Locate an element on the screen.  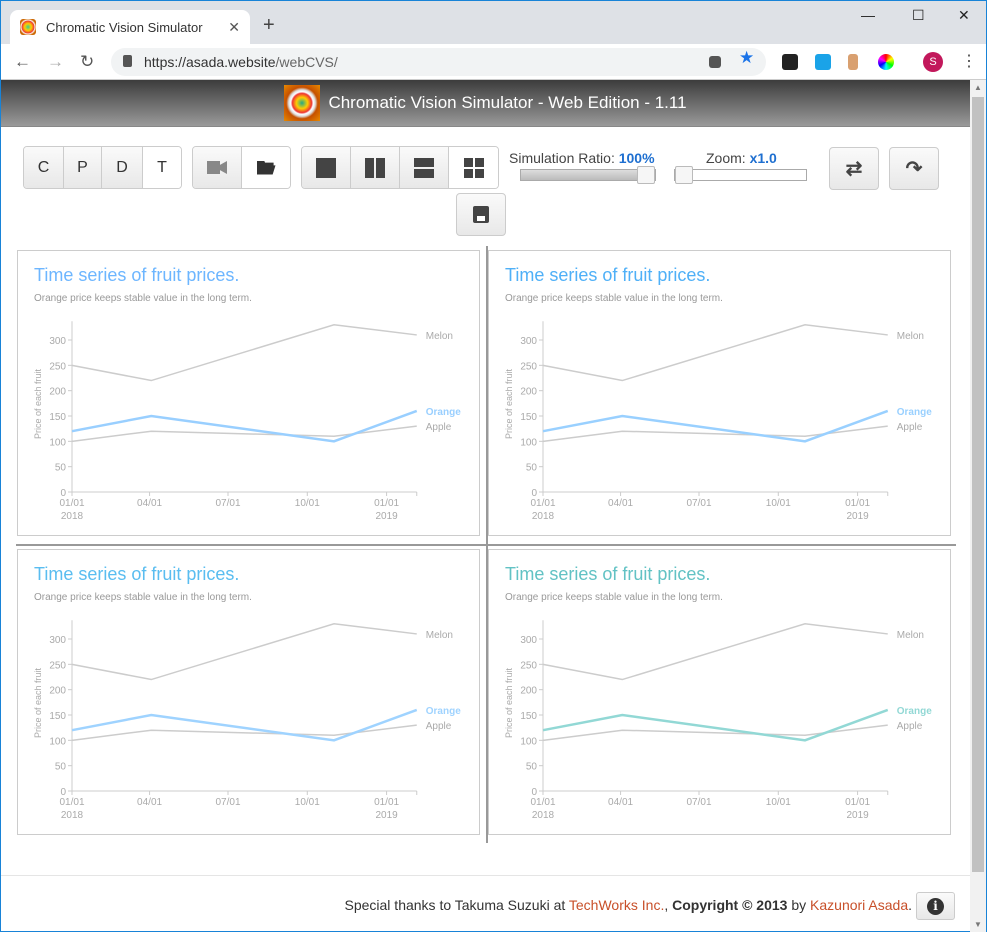
scrollbar: ▲ ▼ is located at coordinates (978, 506).